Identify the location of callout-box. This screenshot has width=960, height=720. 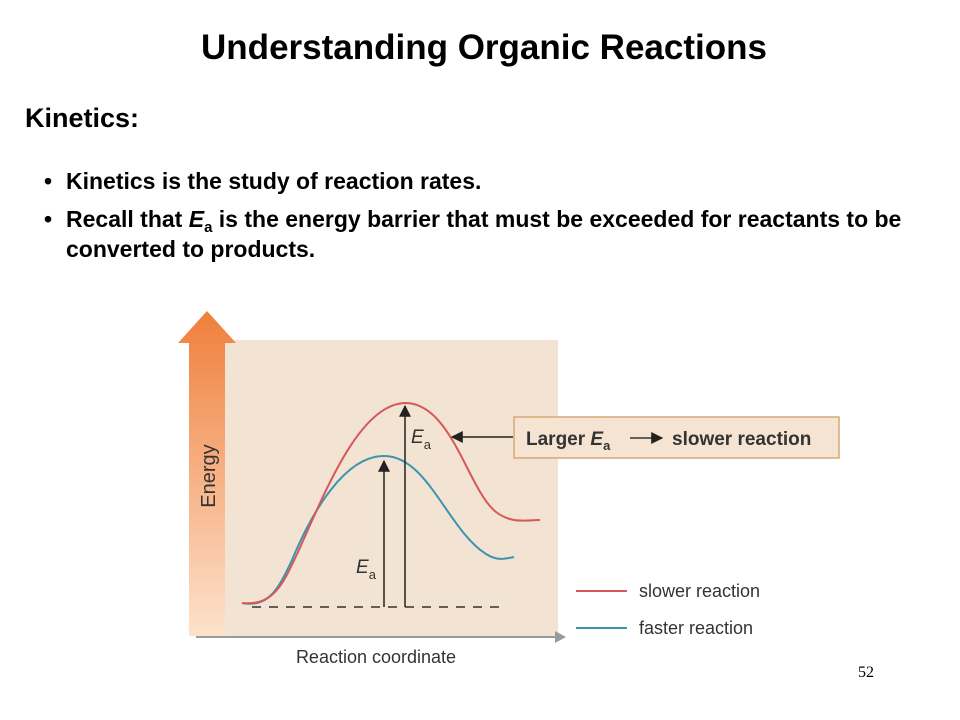
(676, 437).